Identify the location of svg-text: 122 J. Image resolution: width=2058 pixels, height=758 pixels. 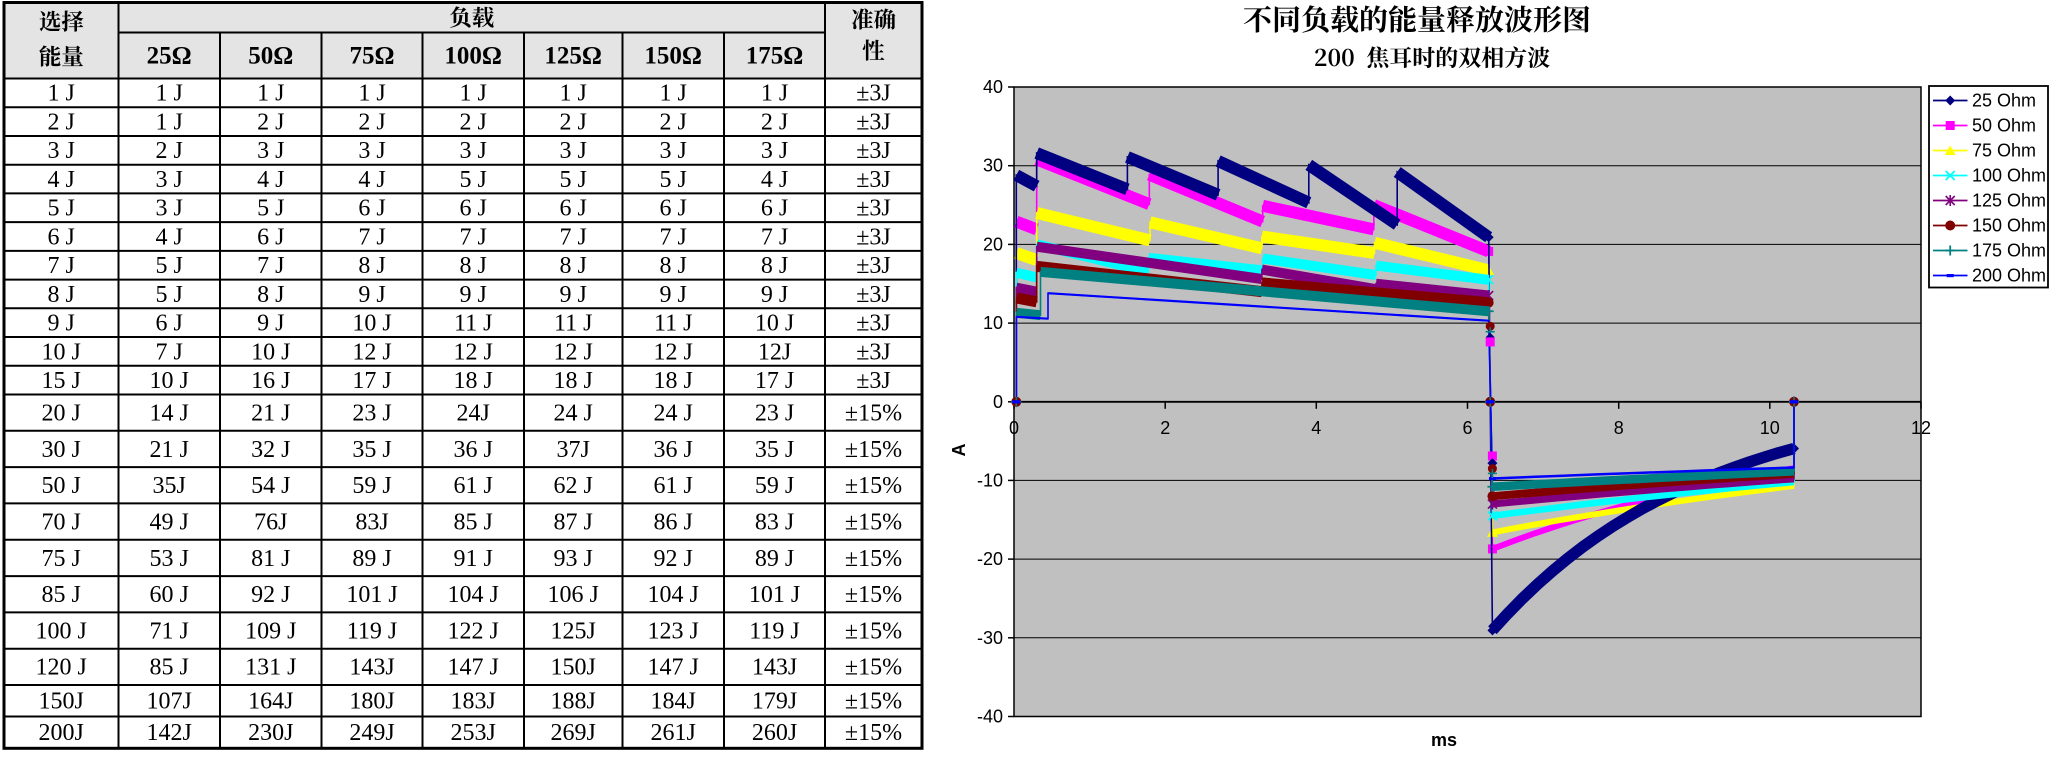
(473, 631).